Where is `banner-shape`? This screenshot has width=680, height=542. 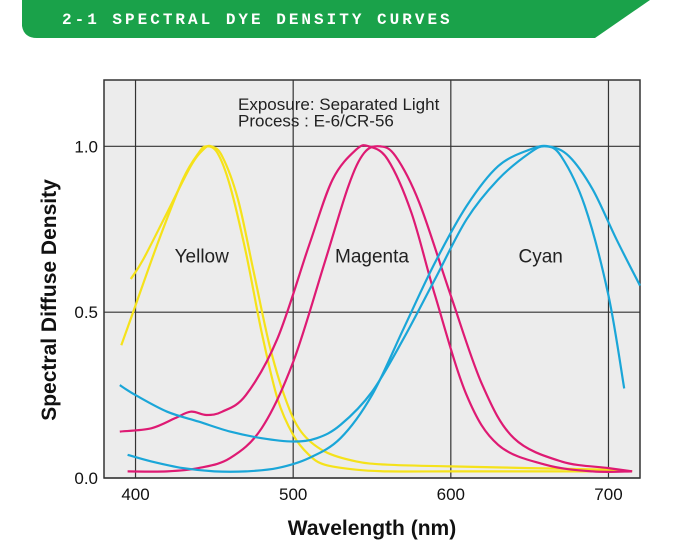 banner-shape is located at coordinates (336, 19).